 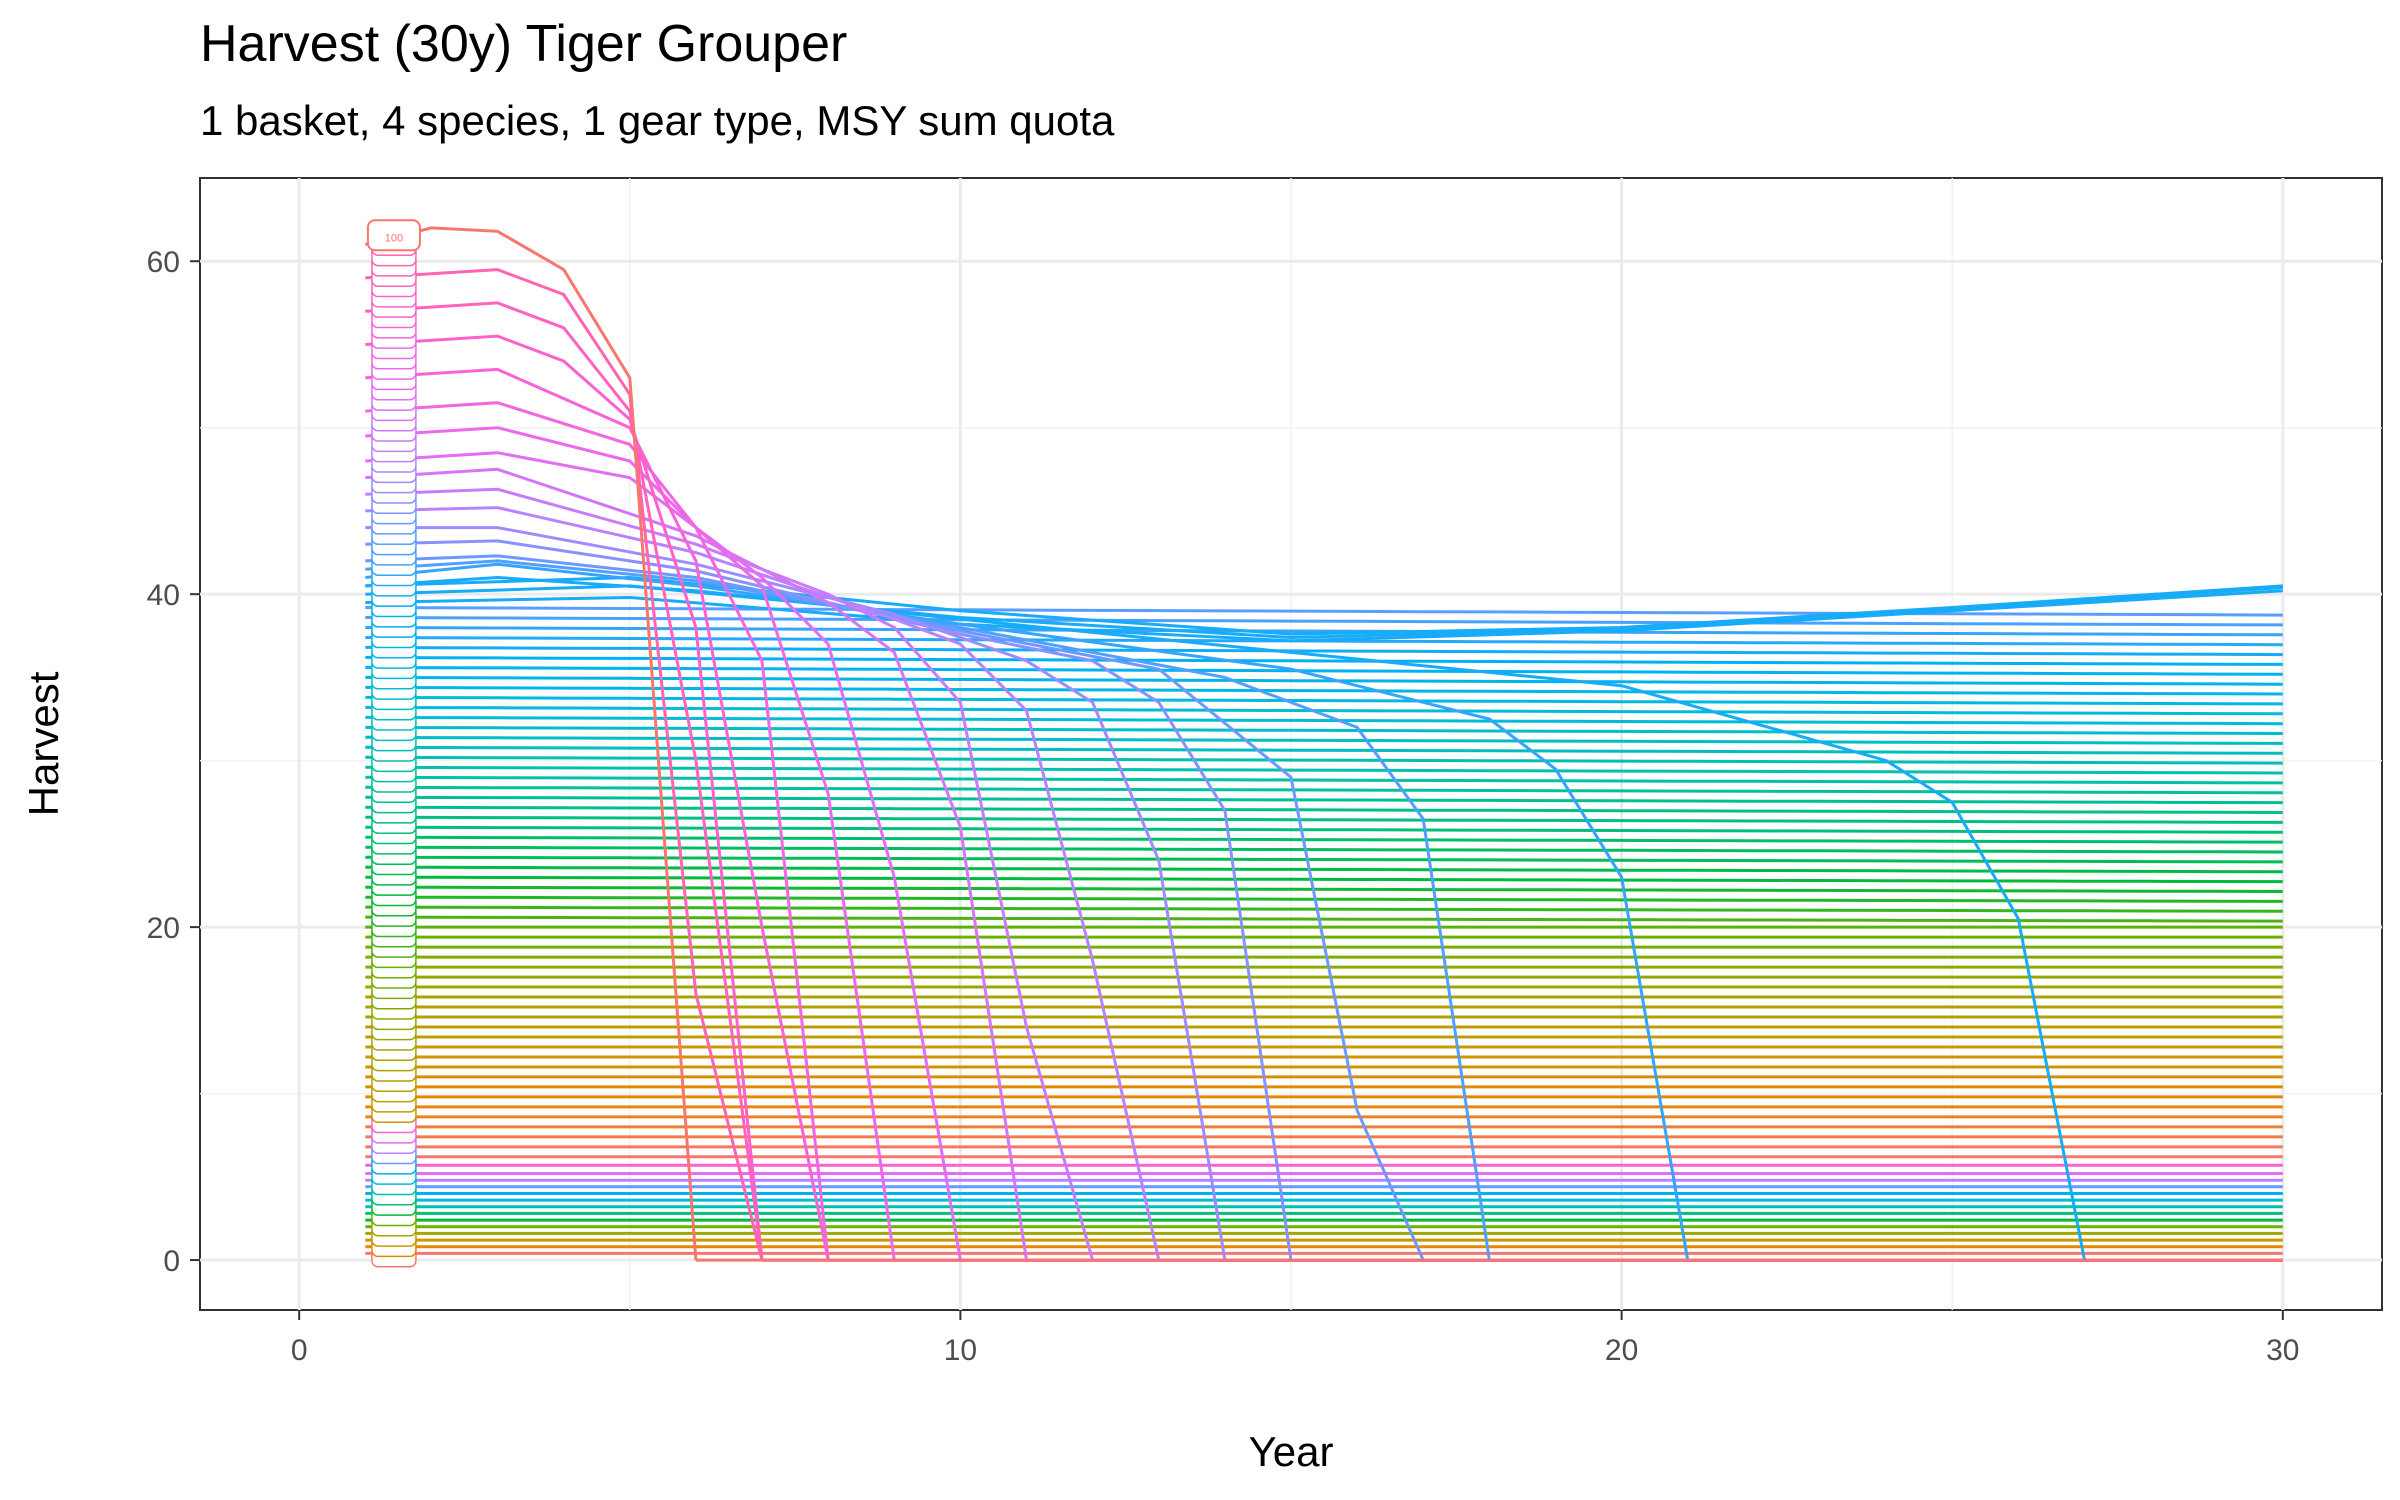 I want to click on x-tick-label: 30, so click(x=2282, y=1350).